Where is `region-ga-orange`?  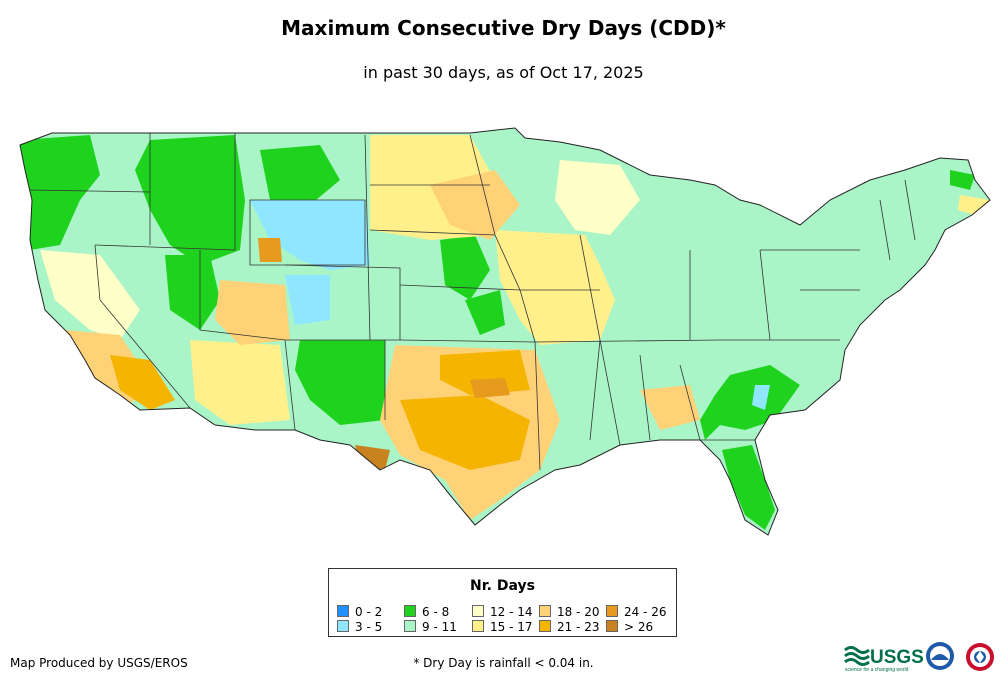
region-ga-orange is located at coordinates (670, 407).